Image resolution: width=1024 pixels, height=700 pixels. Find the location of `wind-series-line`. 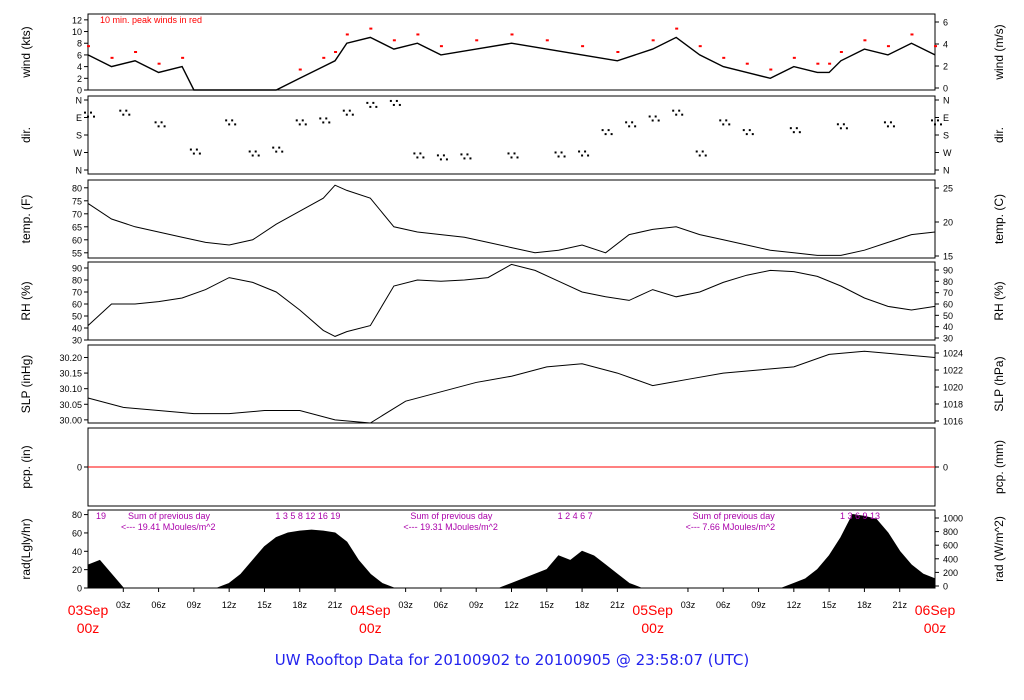

wind-series-line is located at coordinates (511, 63).